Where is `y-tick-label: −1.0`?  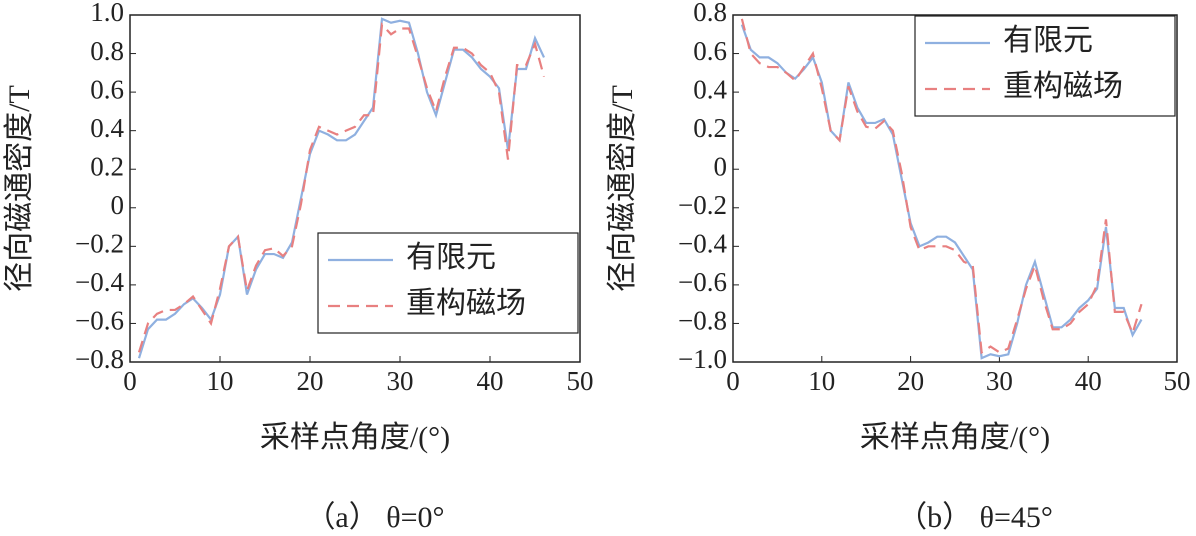 y-tick-label: −1.0 is located at coordinates (702, 359).